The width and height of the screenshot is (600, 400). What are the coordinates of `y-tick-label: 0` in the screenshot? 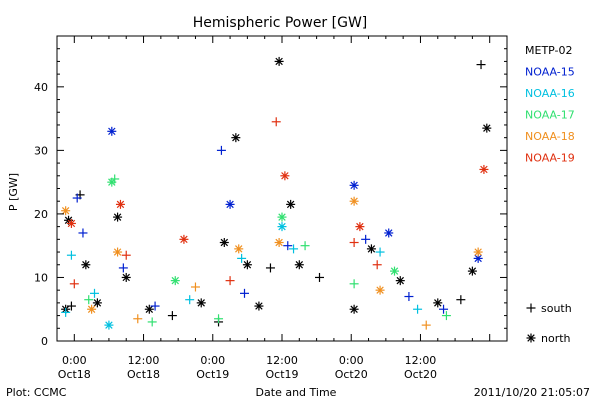 It's located at (44, 341).